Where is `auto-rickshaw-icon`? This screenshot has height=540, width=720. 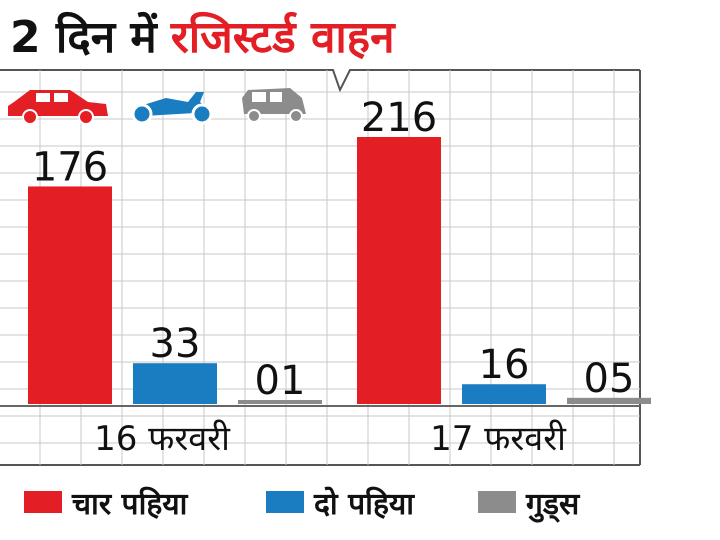 auto-rickshaw-icon is located at coordinates (274, 105).